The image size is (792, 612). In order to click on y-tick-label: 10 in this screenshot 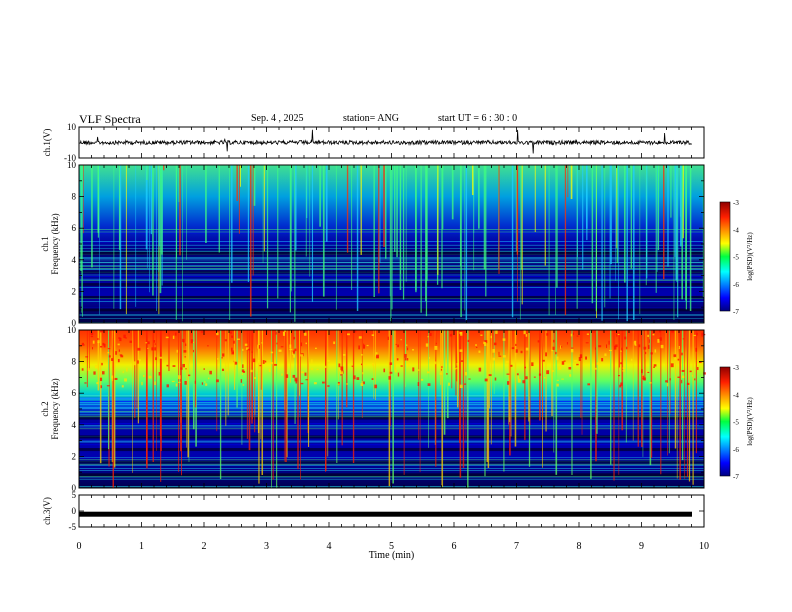, I will do `click(72, 330)`.